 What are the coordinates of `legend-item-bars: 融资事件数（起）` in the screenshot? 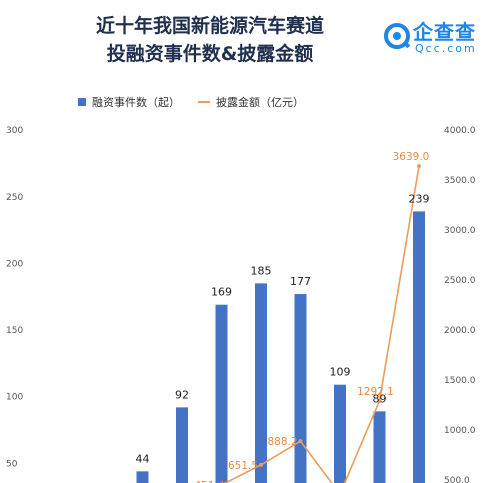 It's located at (129, 102).